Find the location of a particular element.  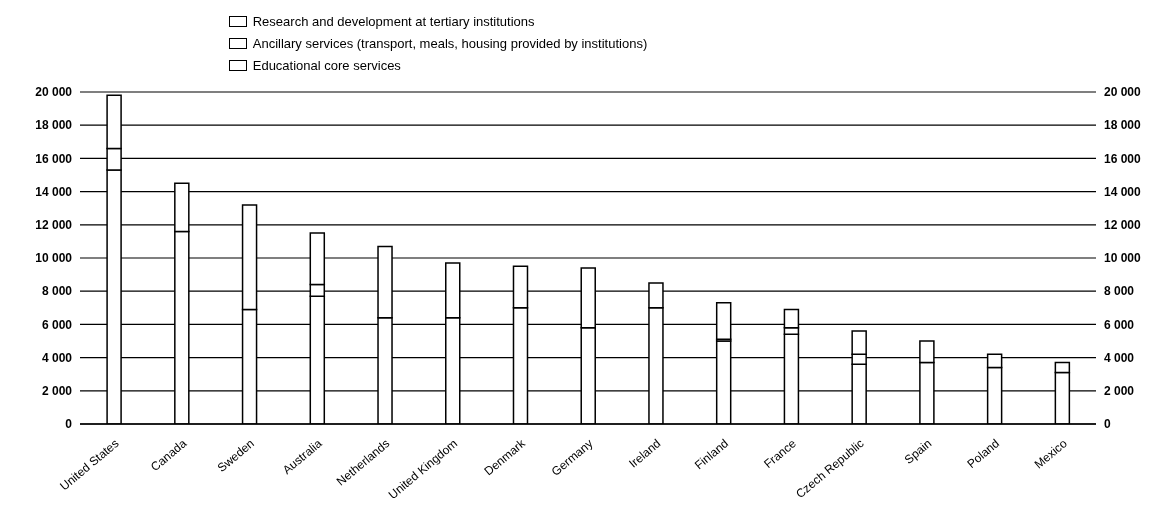

y2-tick-label: 18 000 is located at coordinates (1123, 125).